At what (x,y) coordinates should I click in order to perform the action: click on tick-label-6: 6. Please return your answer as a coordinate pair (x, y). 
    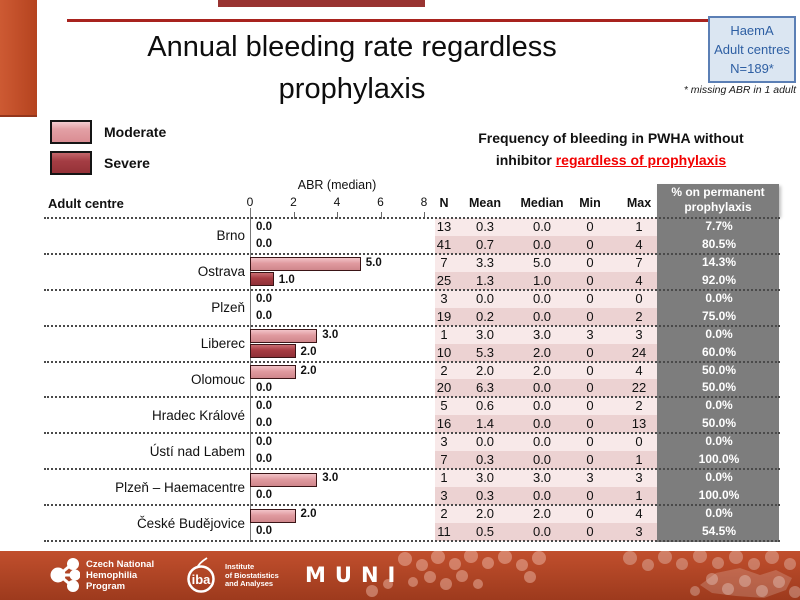
    Looking at the image, I should click on (380, 202).